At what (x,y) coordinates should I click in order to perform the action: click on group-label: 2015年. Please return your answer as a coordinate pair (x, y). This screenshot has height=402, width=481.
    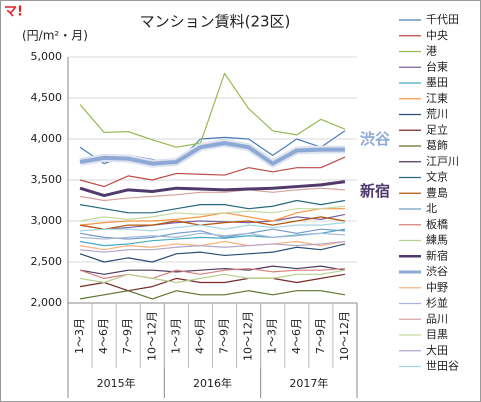
    Looking at the image, I should click on (116, 383).